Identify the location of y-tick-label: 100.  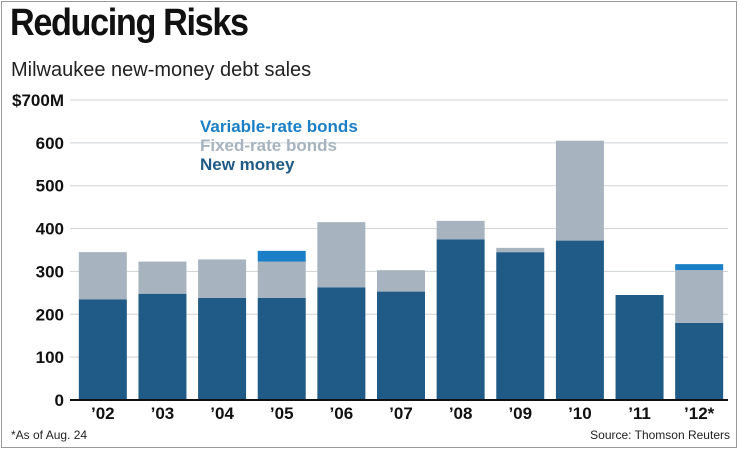
(50, 357).